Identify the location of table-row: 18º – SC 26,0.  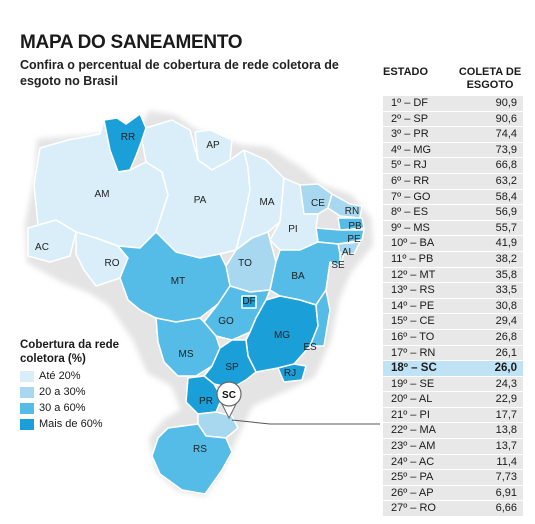
(453, 369).